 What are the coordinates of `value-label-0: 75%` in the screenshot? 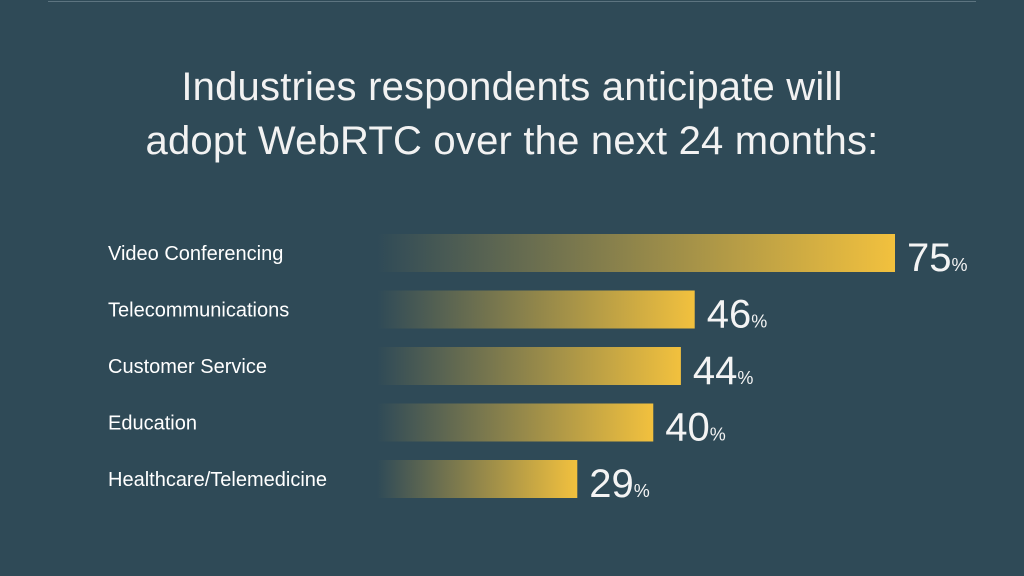 It's located at (937, 258).